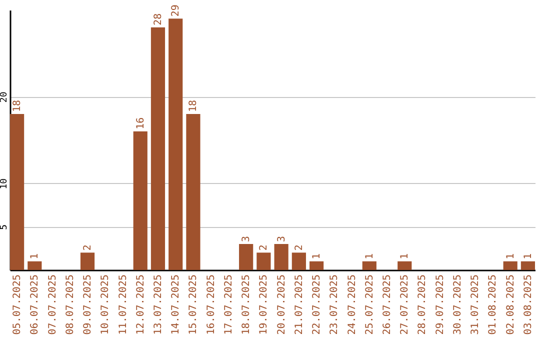 This screenshot has height=340, width=540. I want to click on x-tick-label: 26.07.2025, so click(388, 304).